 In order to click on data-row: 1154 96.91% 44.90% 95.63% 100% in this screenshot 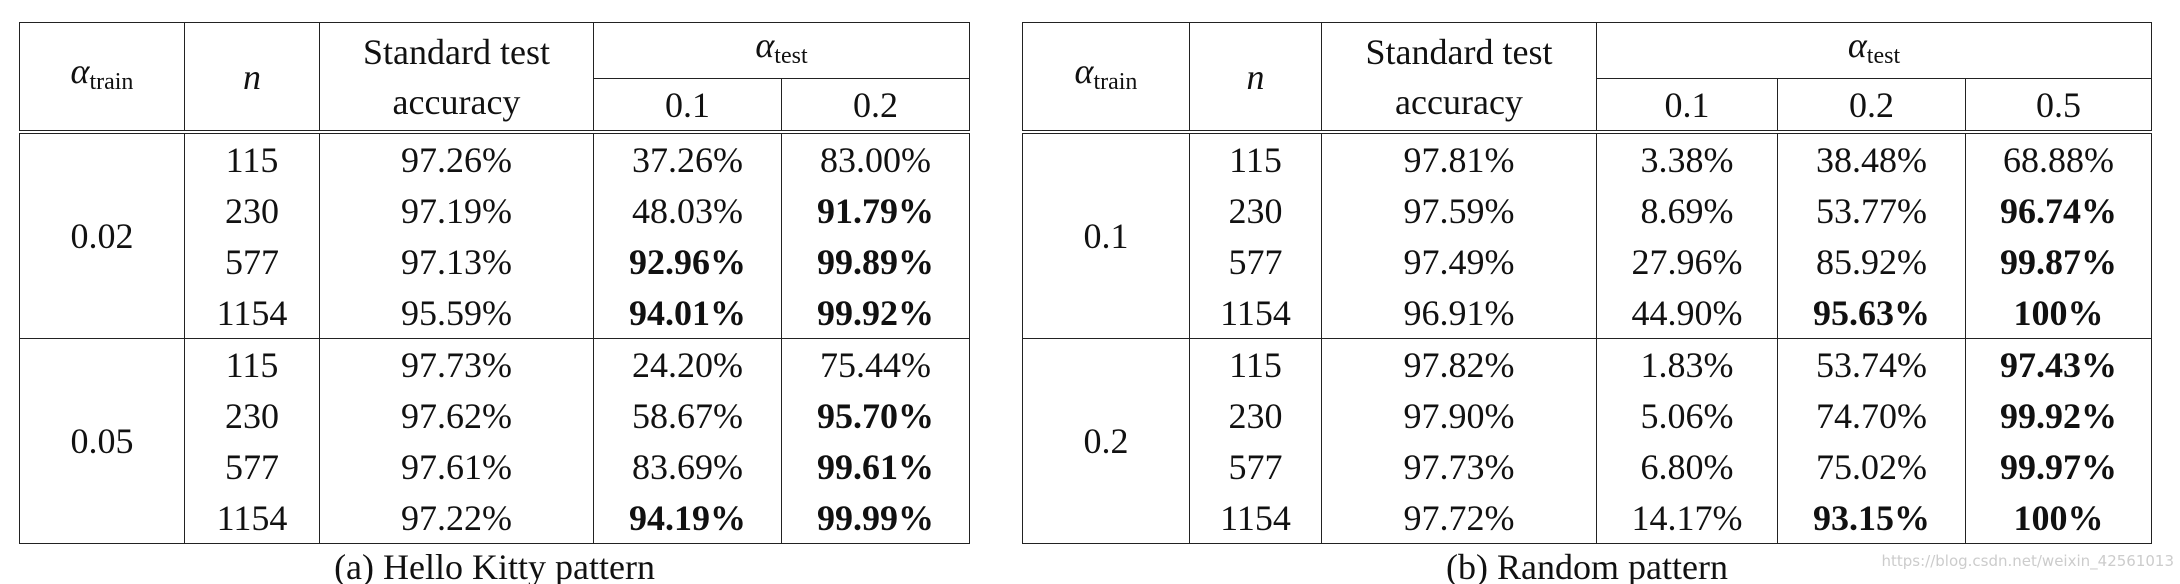, I will do `click(1588, 313)`.